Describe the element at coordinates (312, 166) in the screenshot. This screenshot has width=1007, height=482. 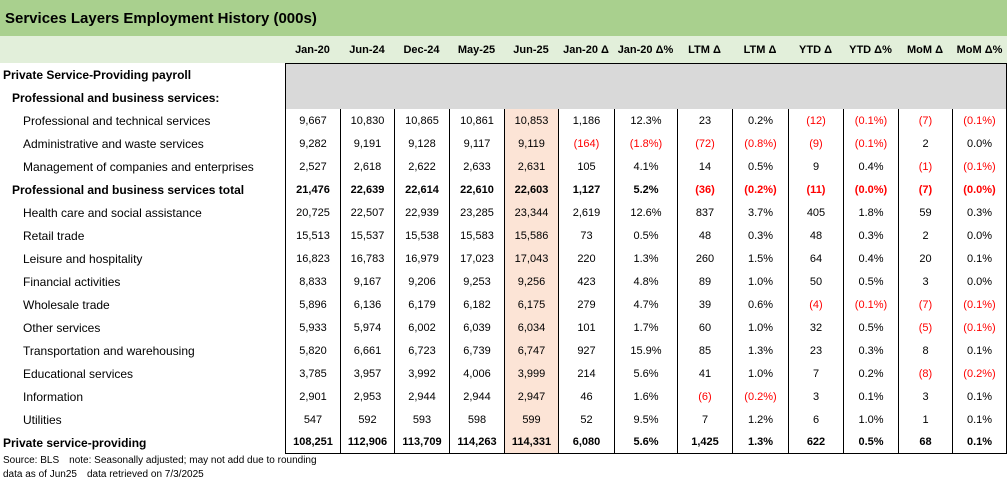
I see `cell-jan-20: 2,527` at that location.